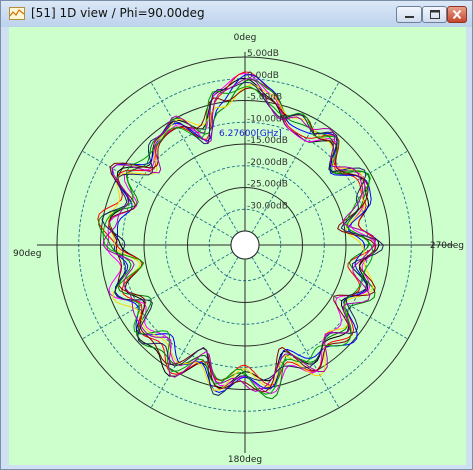  What do you see at coordinates (409, 14) in the screenshot?
I see `minimize-button` at bounding box center [409, 14].